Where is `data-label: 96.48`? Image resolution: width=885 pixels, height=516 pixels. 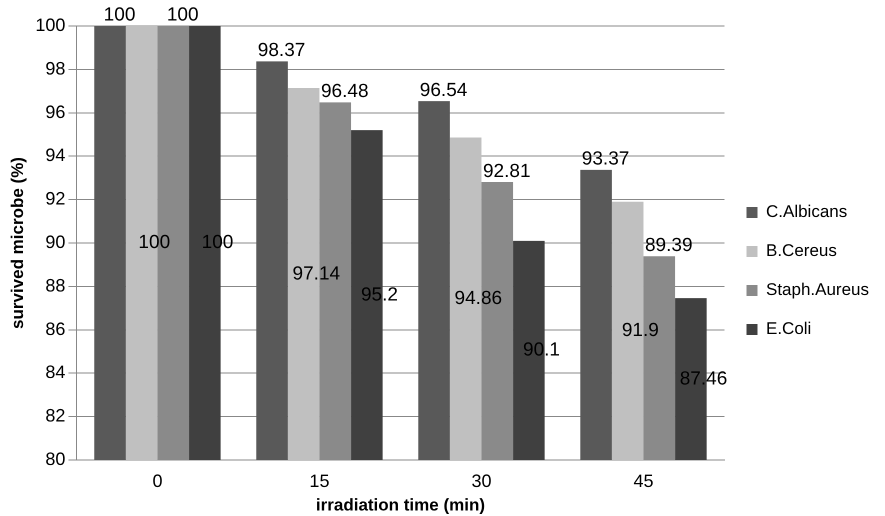 data-label: 96.48 is located at coordinates (344, 91).